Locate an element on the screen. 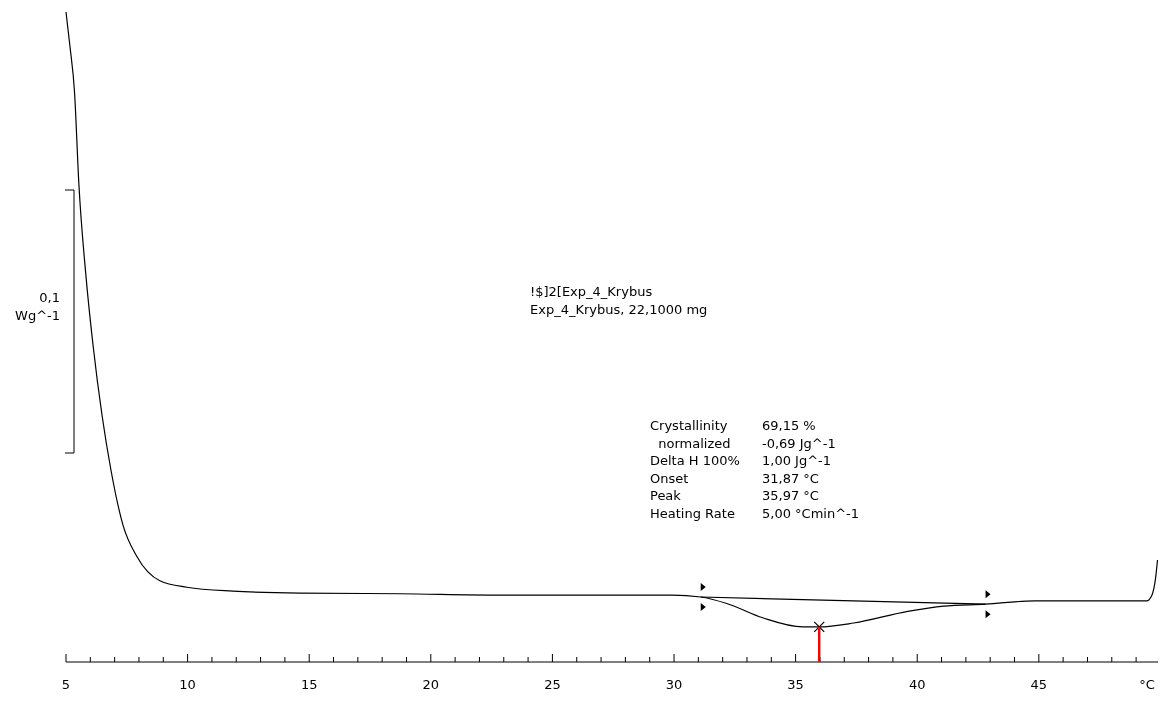 Image resolution: width=1168 pixels, height=721 pixels. x-axis-title: °C is located at coordinates (1147, 684).